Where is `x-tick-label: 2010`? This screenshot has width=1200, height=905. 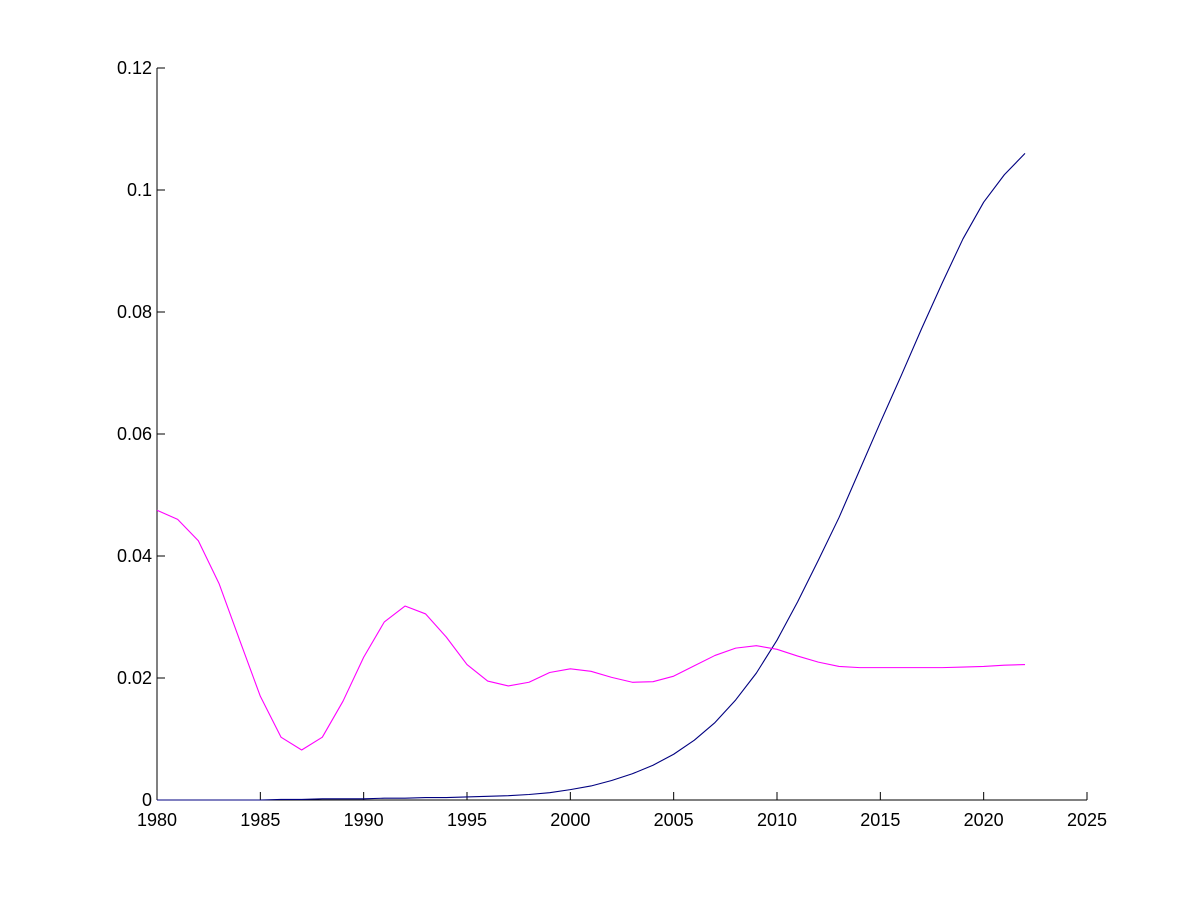 x-tick-label: 2010 is located at coordinates (777, 820).